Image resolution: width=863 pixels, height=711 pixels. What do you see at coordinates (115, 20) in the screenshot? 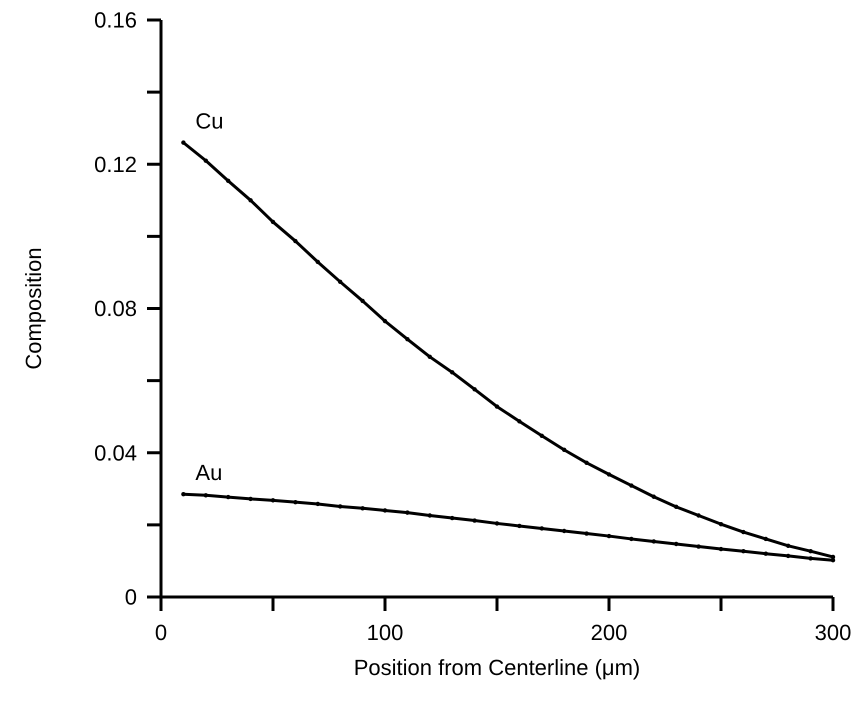
I see `y-tick-label: 0.16` at bounding box center [115, 20].